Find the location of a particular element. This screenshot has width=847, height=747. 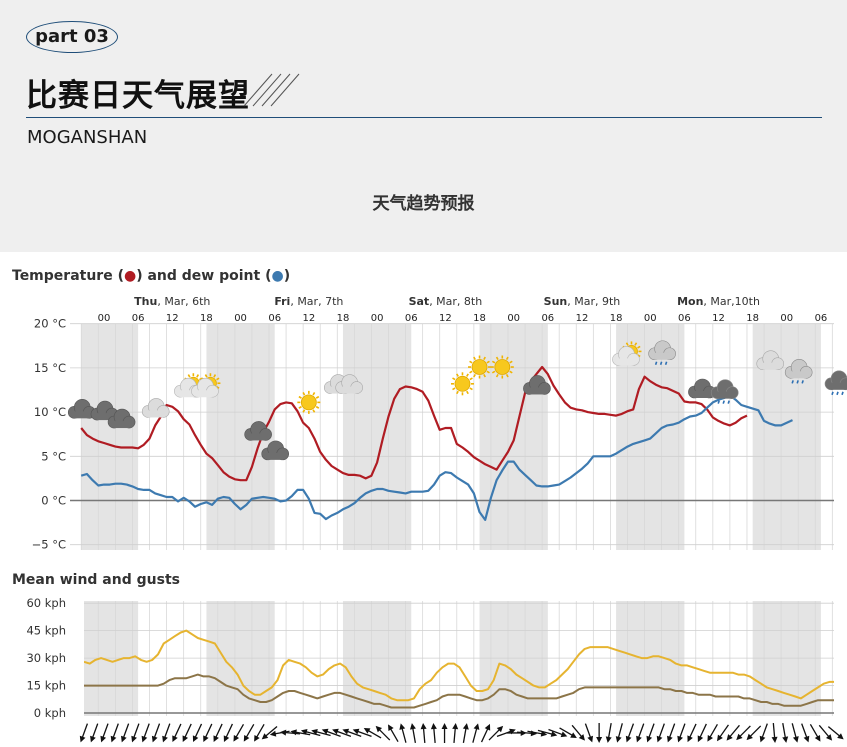

hour-label: 12 is located at coordinates (445, 318).